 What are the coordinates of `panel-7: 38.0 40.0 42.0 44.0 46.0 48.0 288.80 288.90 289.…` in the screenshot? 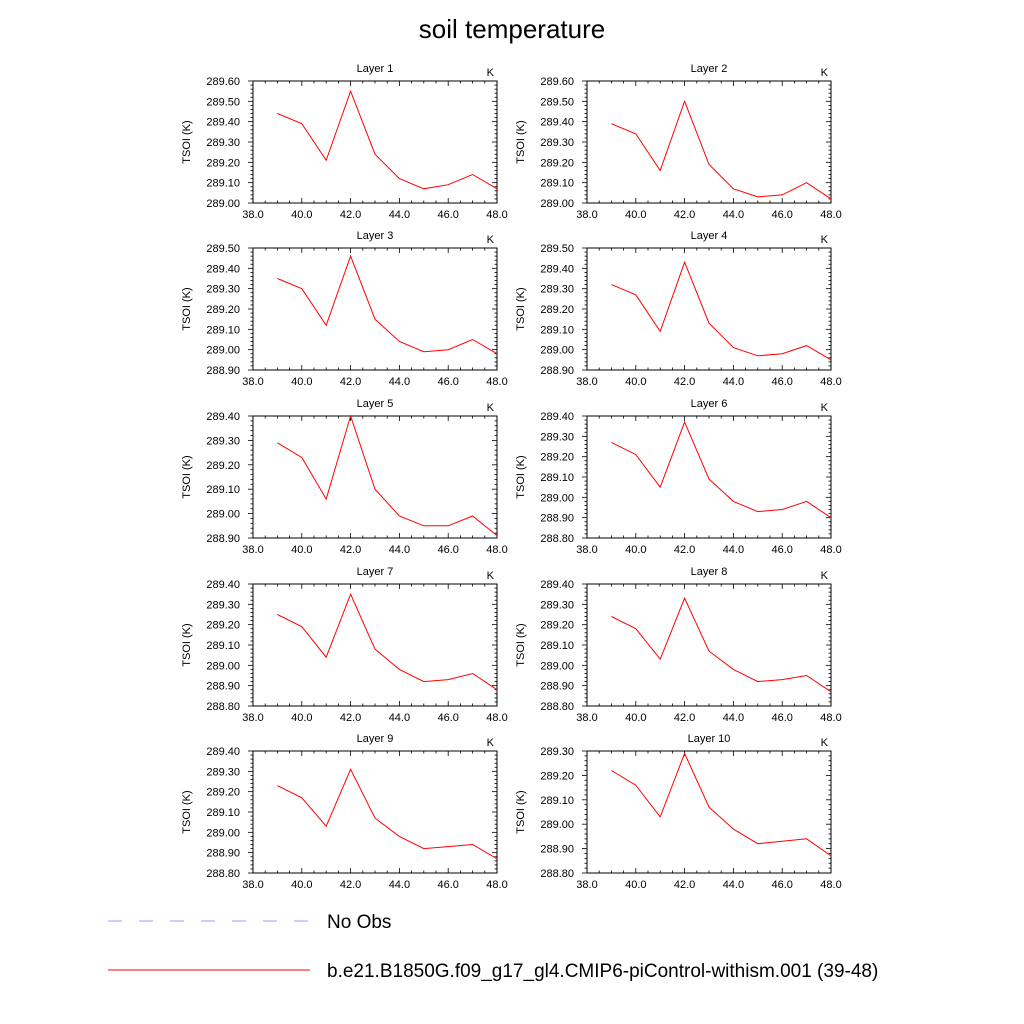 It's located at (344, 645).